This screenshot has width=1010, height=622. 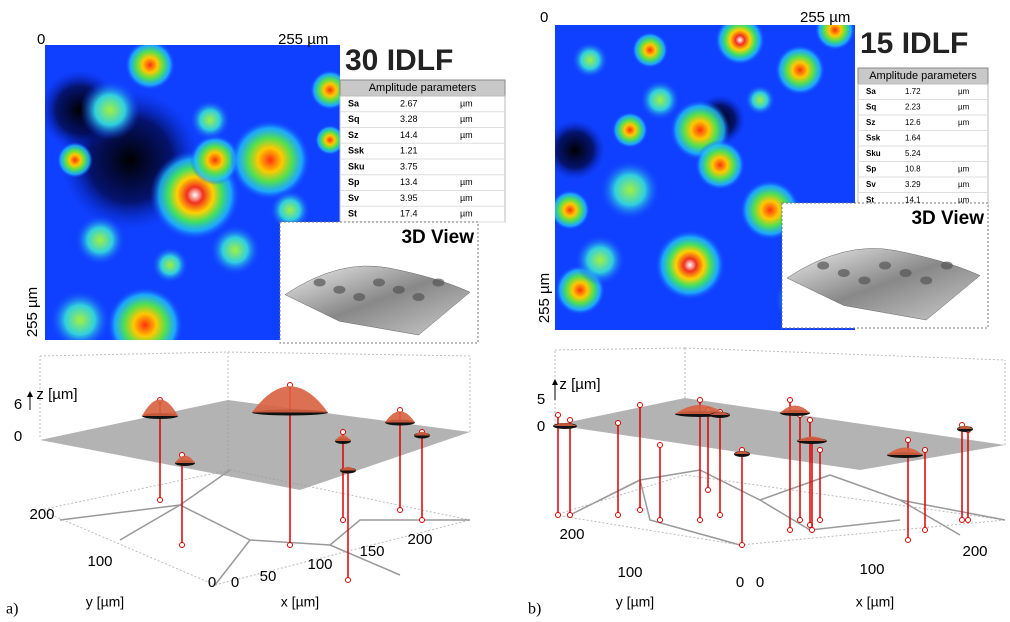 What do you see at coordinates (555, 382) in the screenshot?
I see `z-arrowhead` at bounding box center [555, 382].